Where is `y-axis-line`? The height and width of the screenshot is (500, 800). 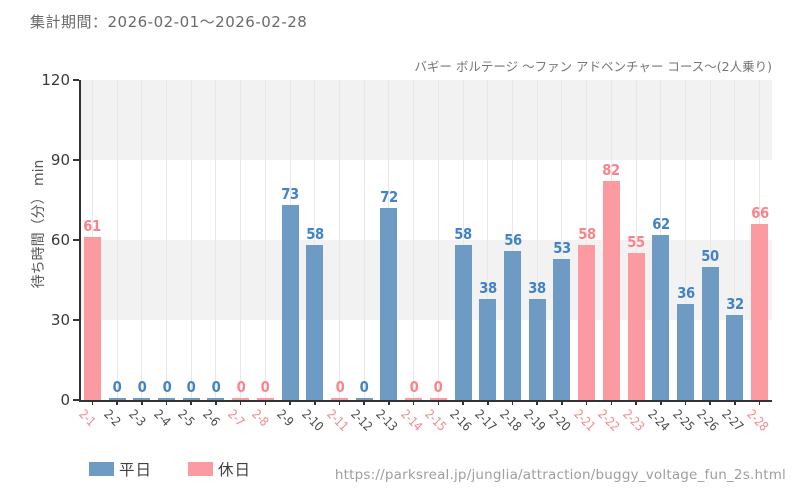 y-axis-line is located at coordinates (80, 240).